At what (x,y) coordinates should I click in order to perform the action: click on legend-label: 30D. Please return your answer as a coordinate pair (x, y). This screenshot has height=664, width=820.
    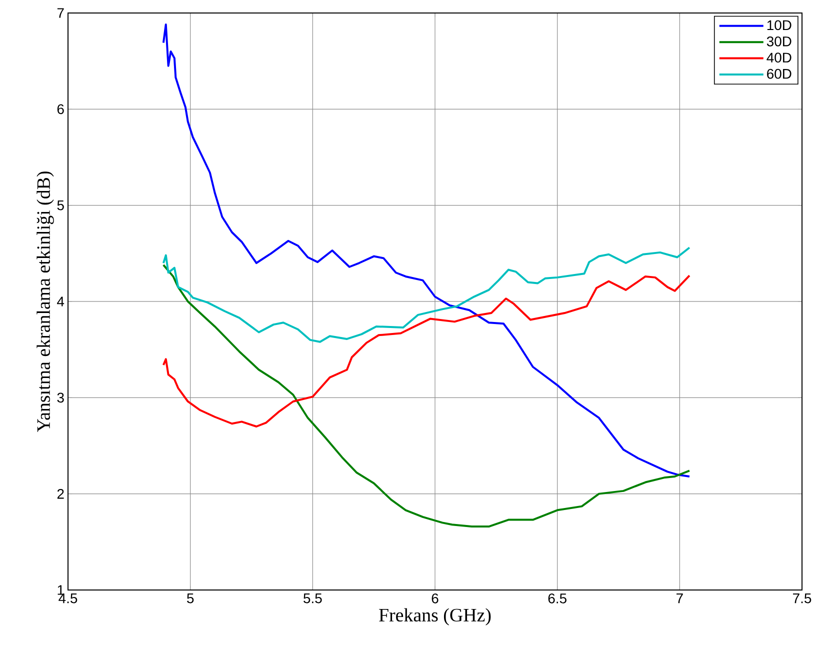
    Looking at the image, I should click on (779, 41).